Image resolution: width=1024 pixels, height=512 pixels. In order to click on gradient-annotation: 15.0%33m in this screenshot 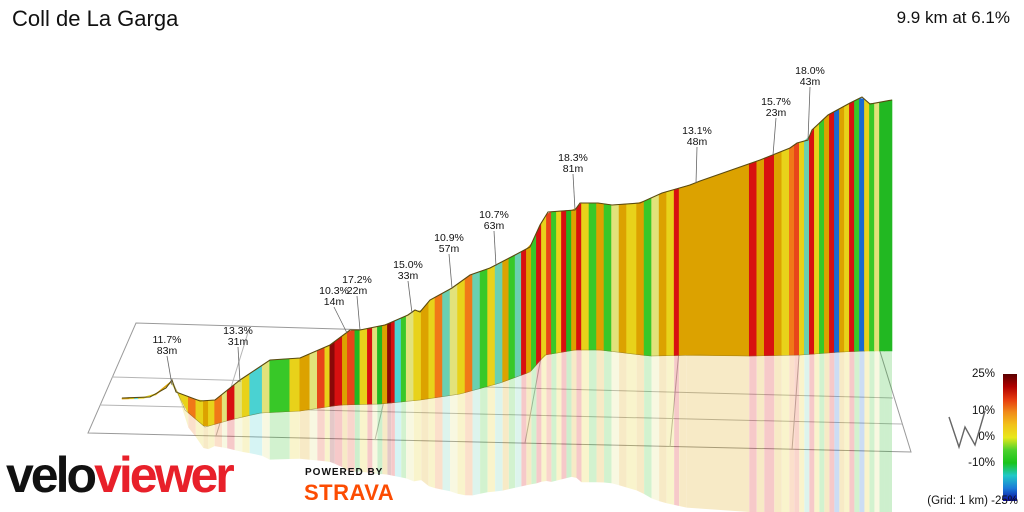, I will do `click(408, 286)`.